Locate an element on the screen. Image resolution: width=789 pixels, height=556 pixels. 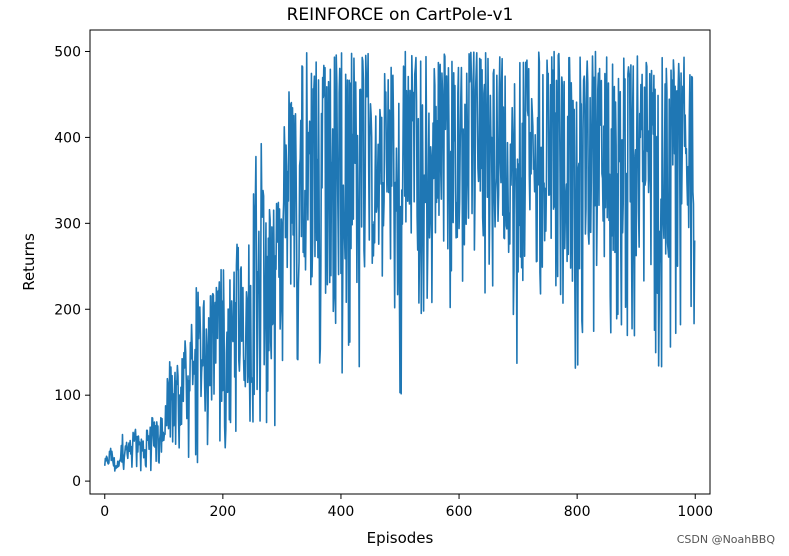
chart-title: REINFORCE on CartPole-v1 is located at coordinates (400, 15).